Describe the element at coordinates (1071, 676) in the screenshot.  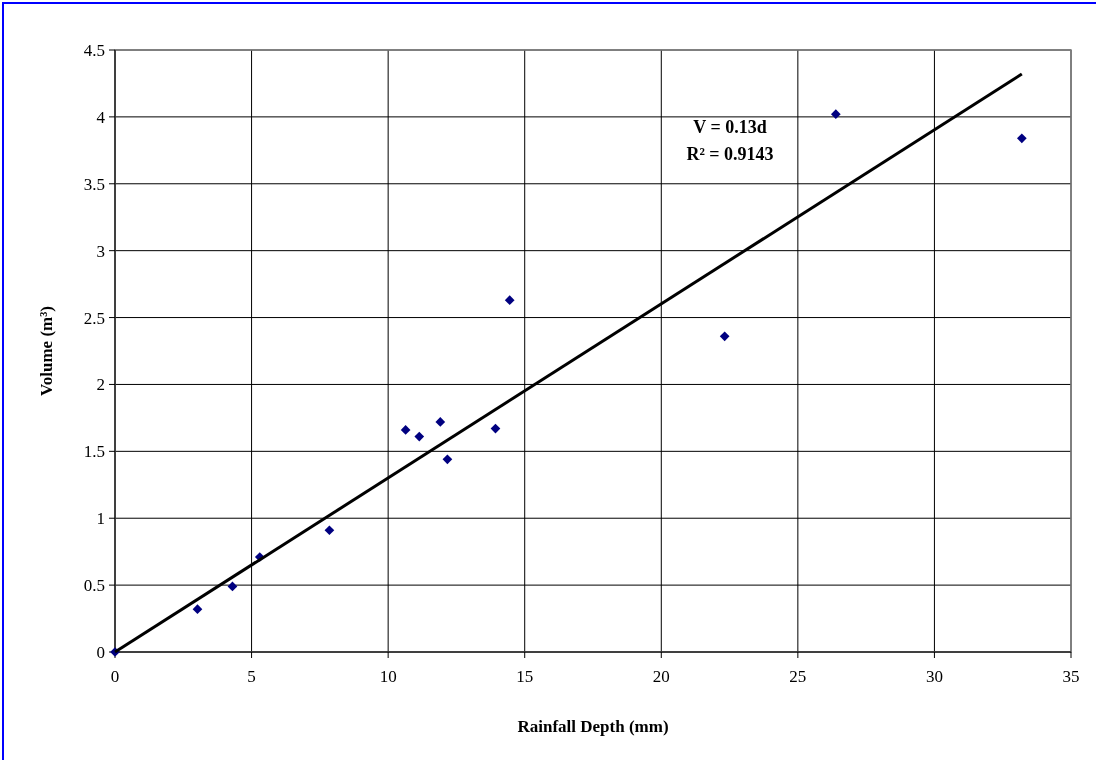
I see `x-tick-label: 35` at that location.